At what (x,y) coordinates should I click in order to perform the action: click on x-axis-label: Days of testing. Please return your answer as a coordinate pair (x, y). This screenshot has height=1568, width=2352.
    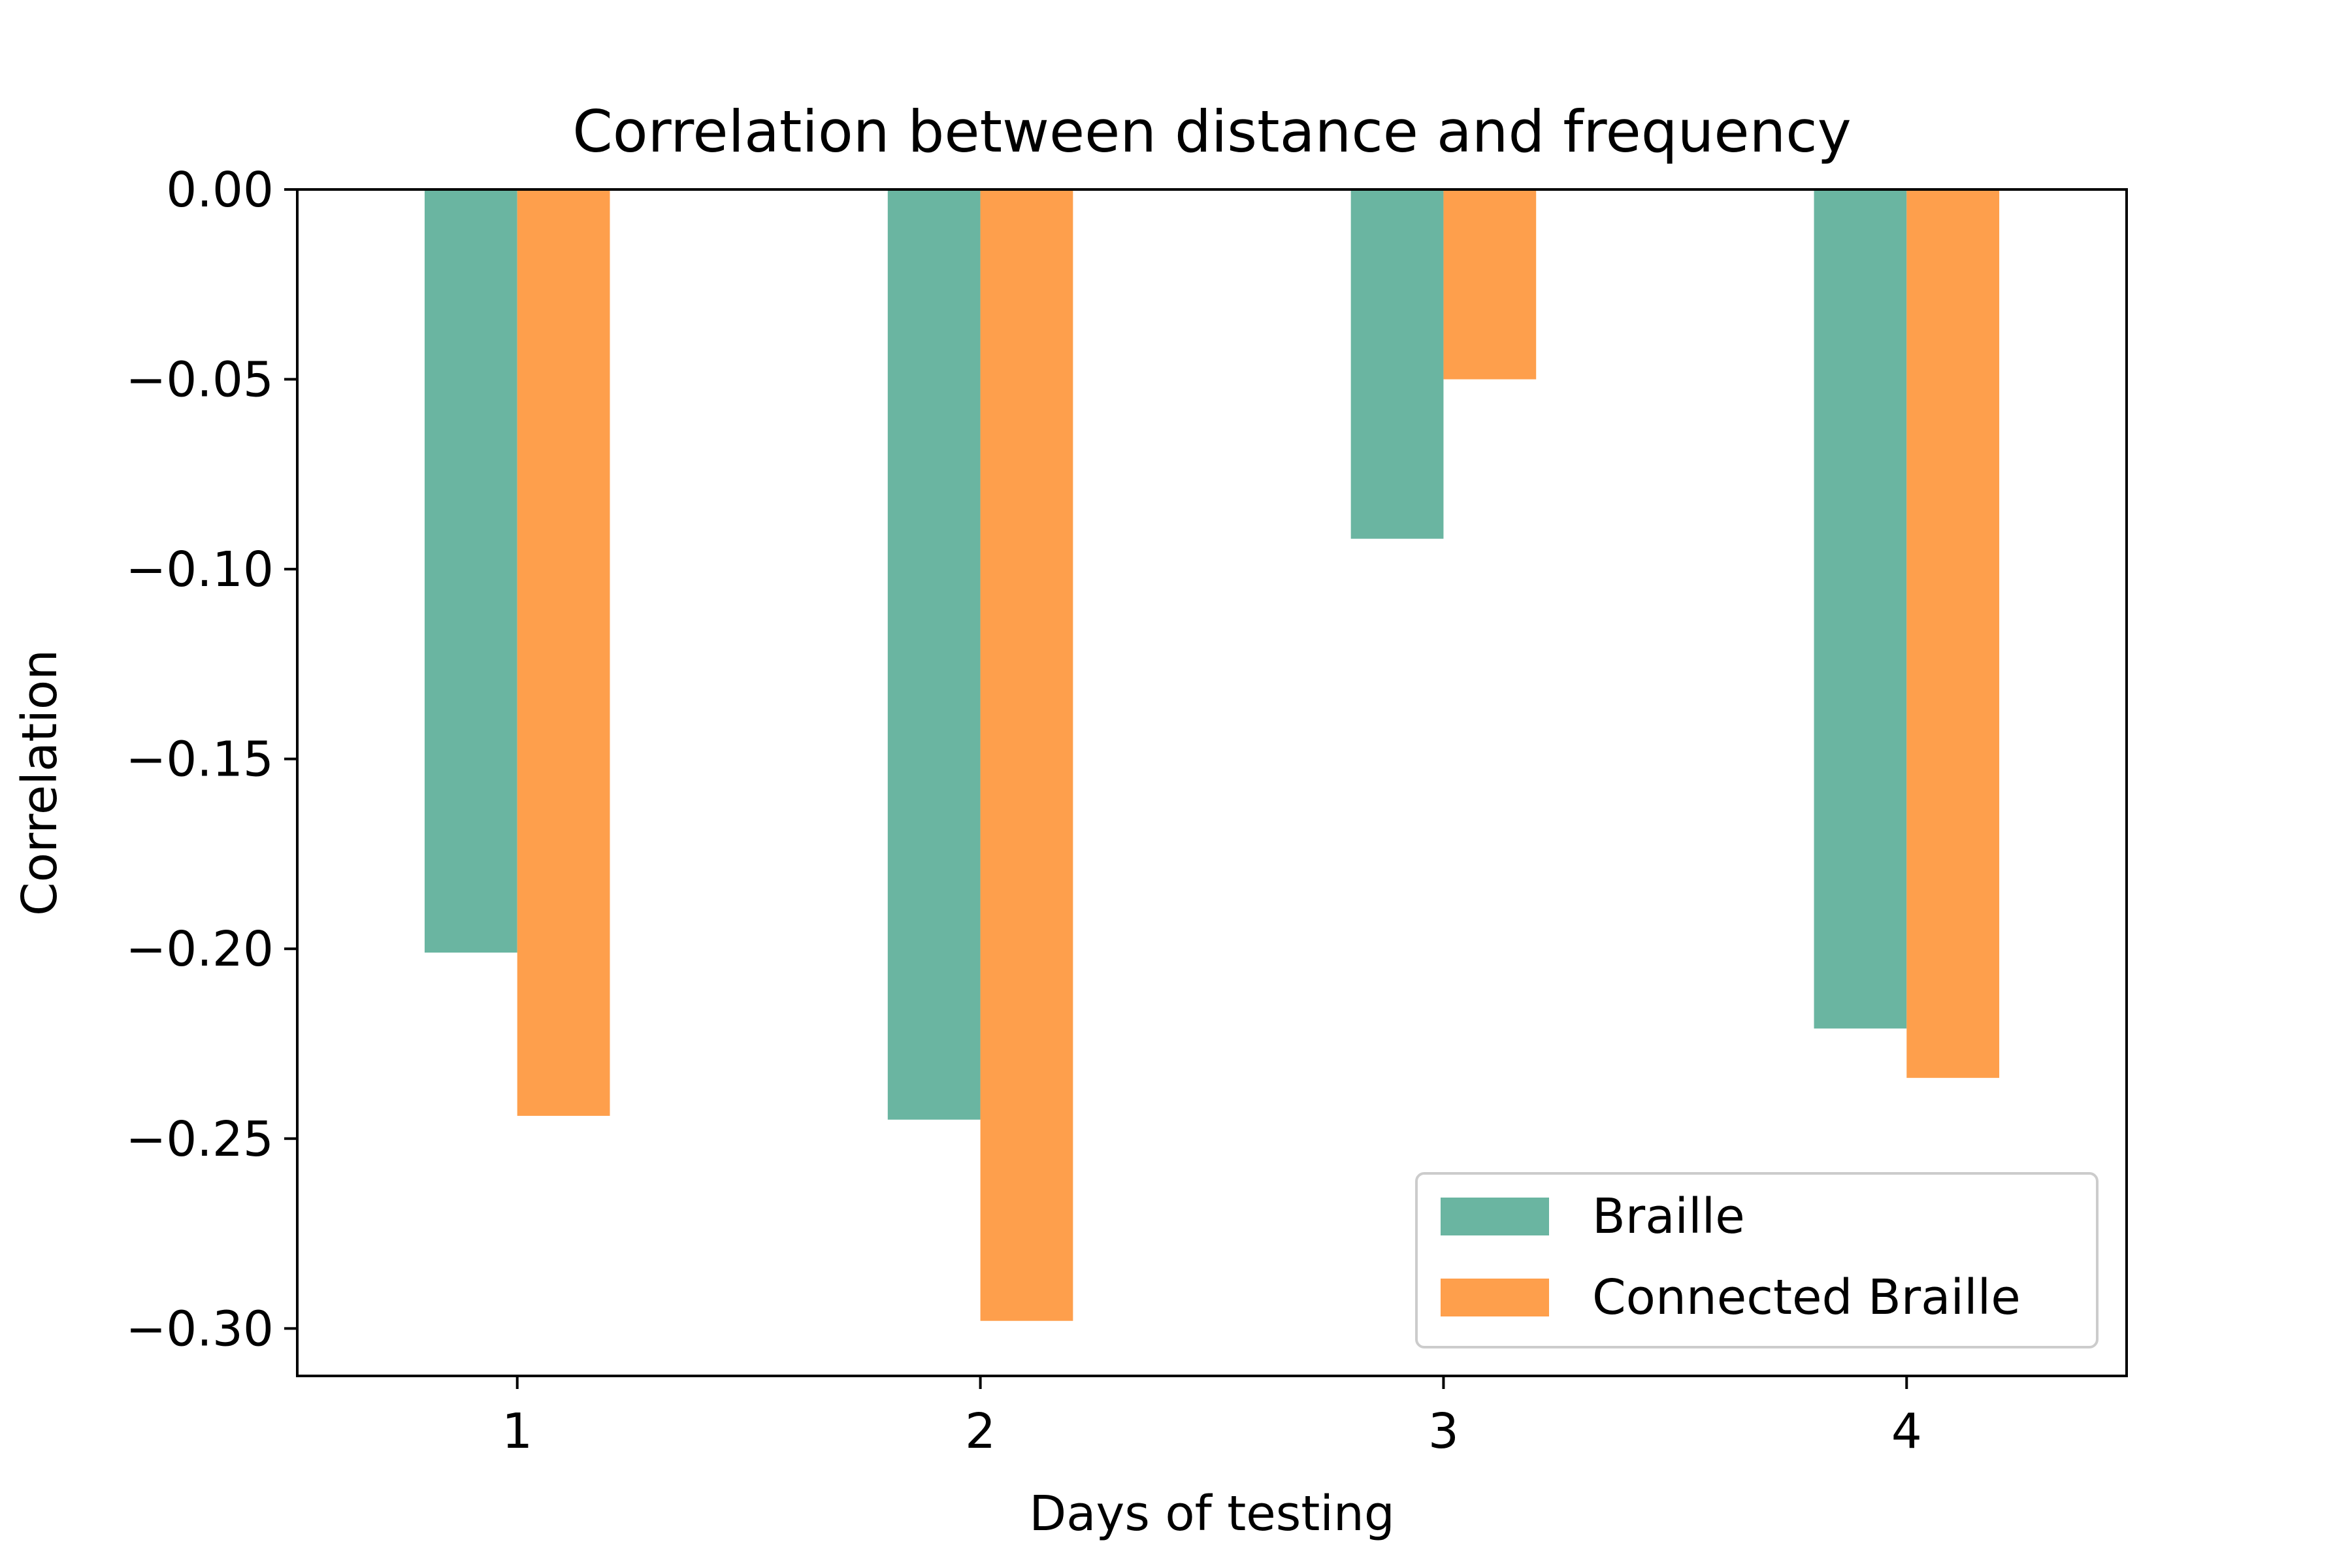
    Looking at the image, I should click on (1212, 1514).